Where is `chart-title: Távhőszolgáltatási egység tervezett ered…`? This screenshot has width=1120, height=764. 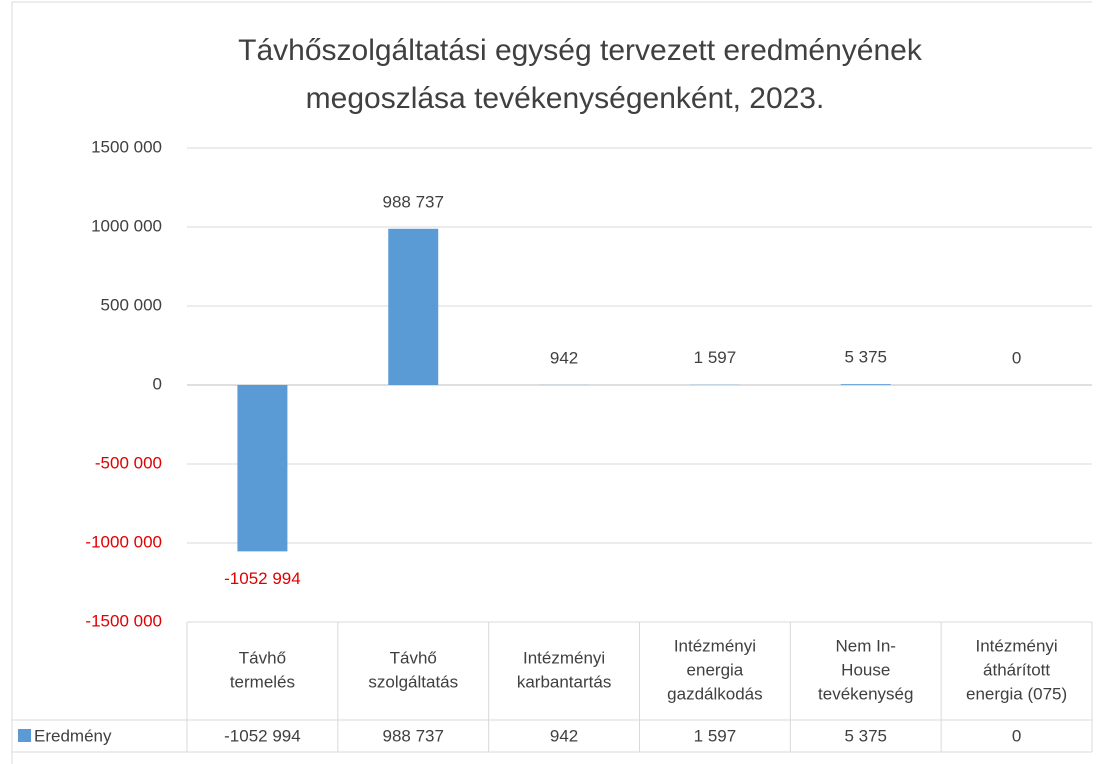 chart-title: Távhőszolgáltatási egység tervezett ered… is located at coordinates (580, 50).